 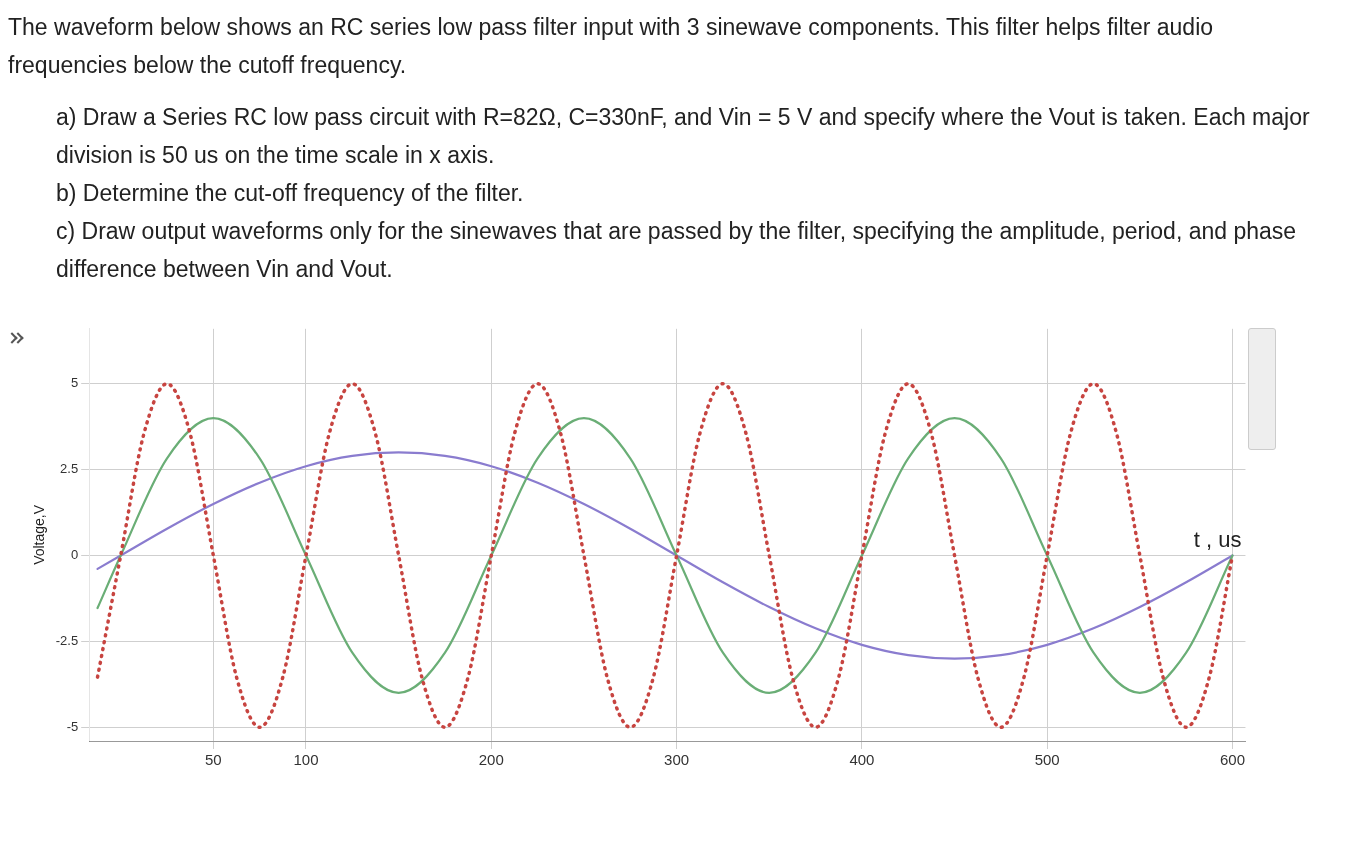 What do you see at coordinates (677, 760) in the screenshot?
I see `x-tick-label: 300` at bounding box center [677, 760].